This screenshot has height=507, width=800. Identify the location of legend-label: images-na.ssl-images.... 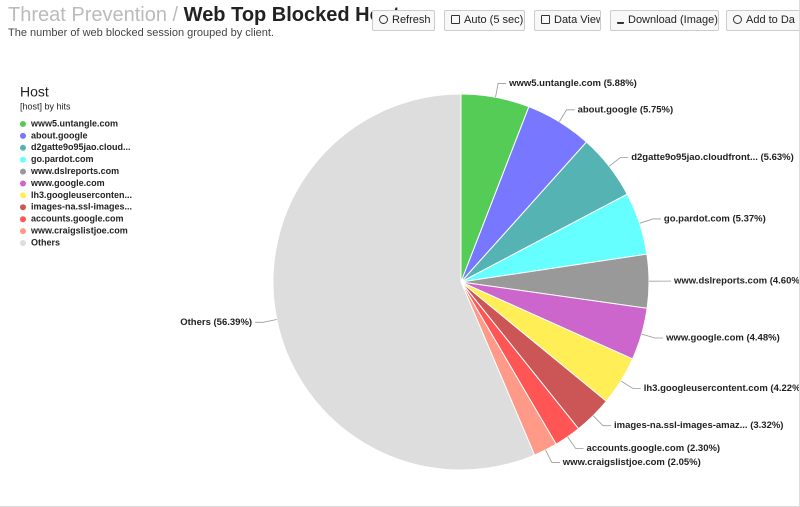
(81, 207).